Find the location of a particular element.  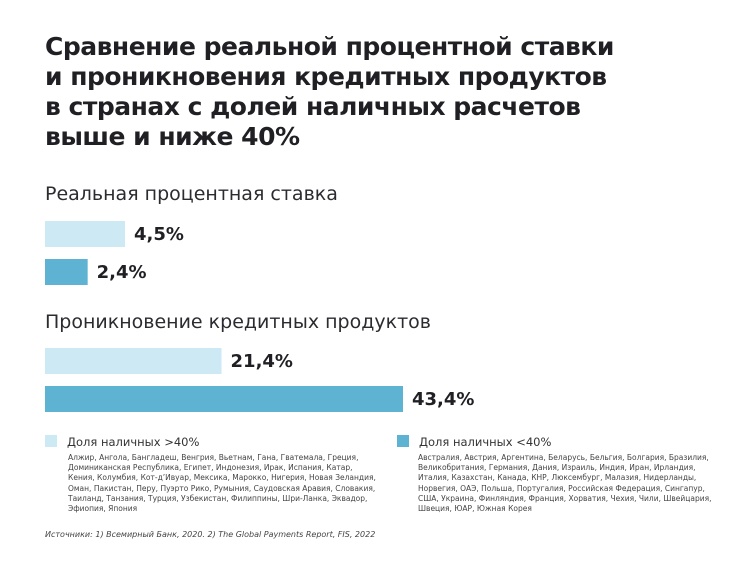

credit-penetration-value-label-high-cash: 21,4% is located at coordinates (262, 361).